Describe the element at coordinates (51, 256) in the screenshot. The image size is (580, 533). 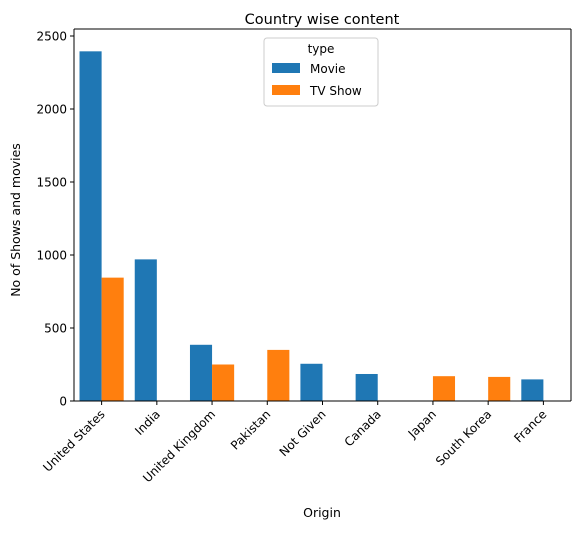
I see `y-tick-label: 1000` at that location.